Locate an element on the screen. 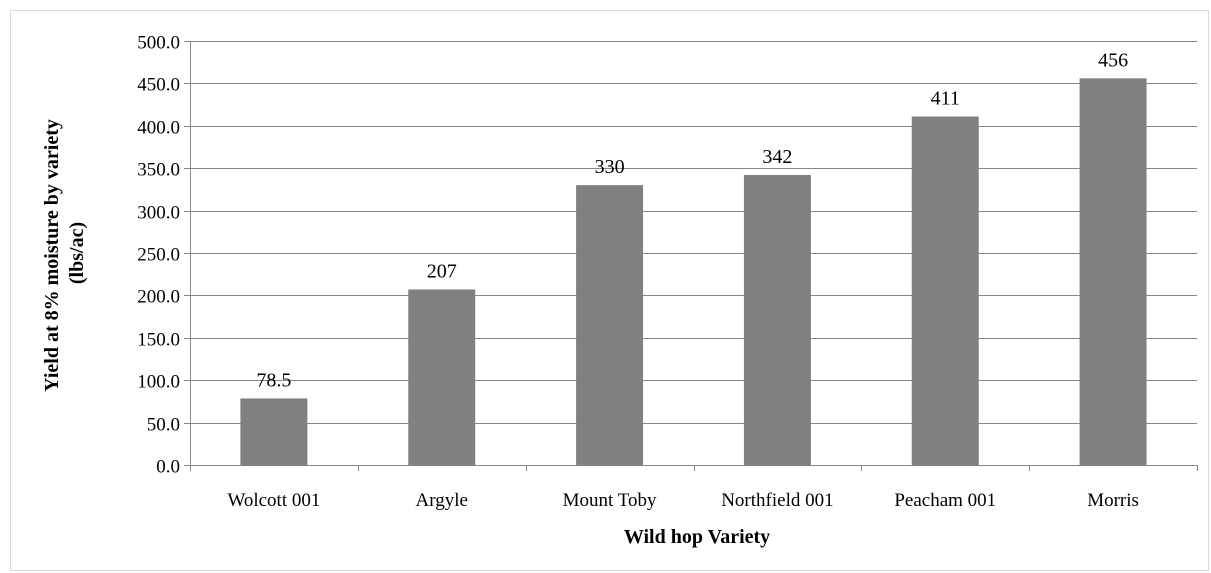 This screenshot has width=1211, height=573. x-category-label: Northfield 001 is located at coordinates (777, 500).